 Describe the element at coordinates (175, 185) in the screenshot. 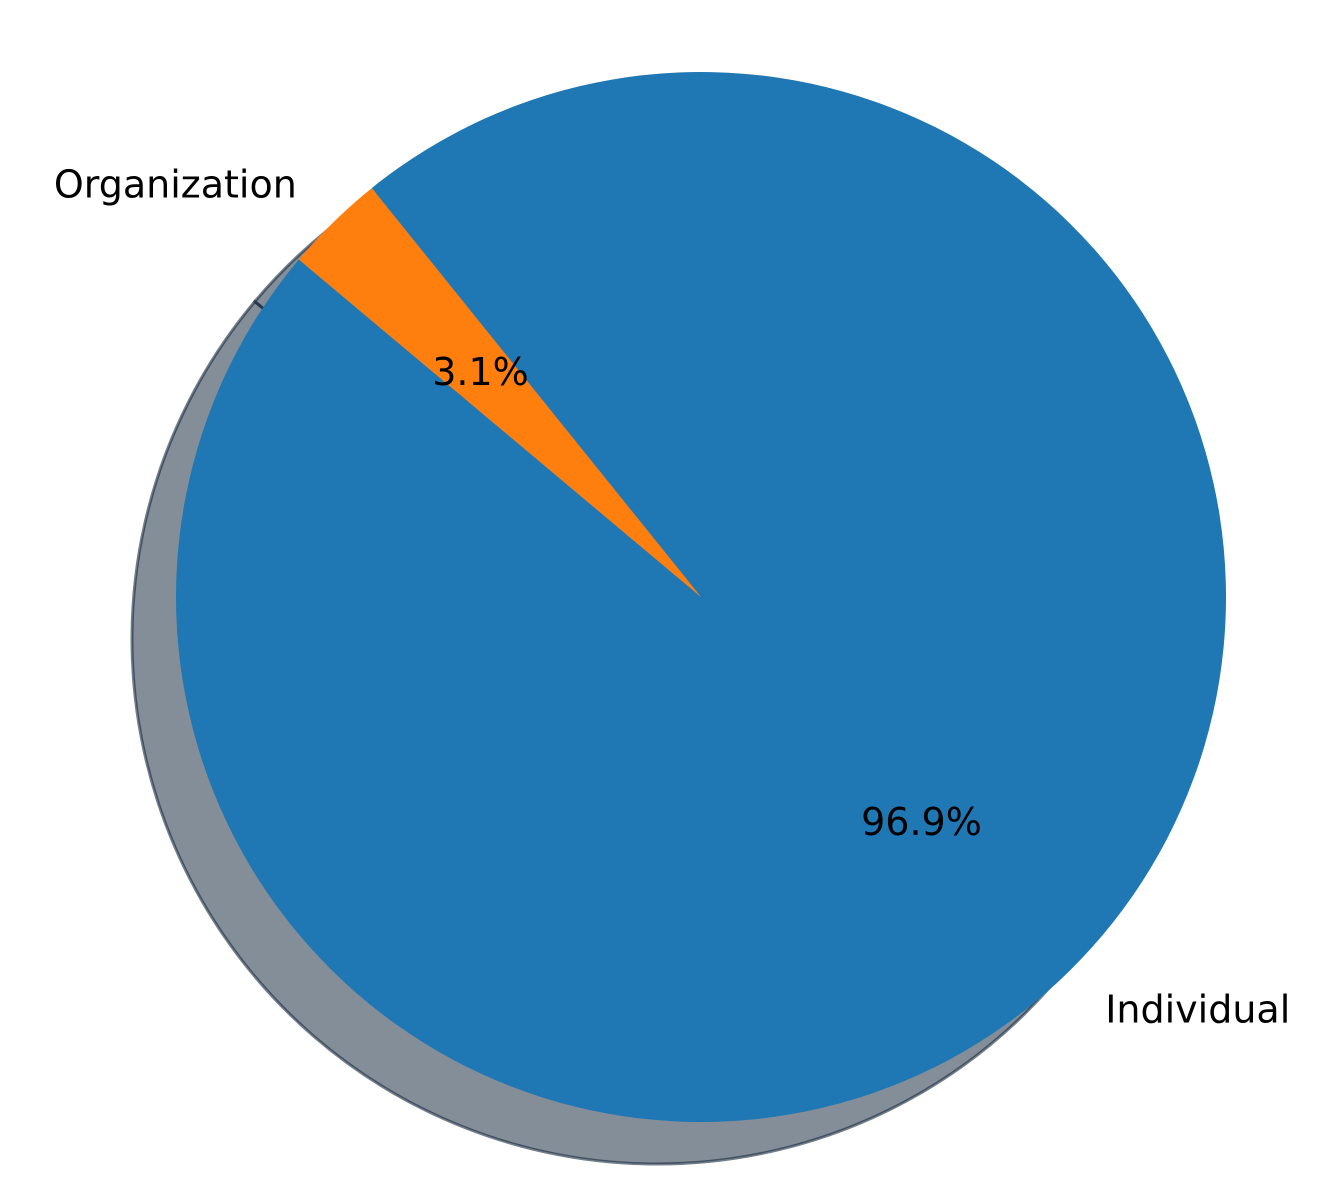

I see `slice-label-organization: Organization` at that location.